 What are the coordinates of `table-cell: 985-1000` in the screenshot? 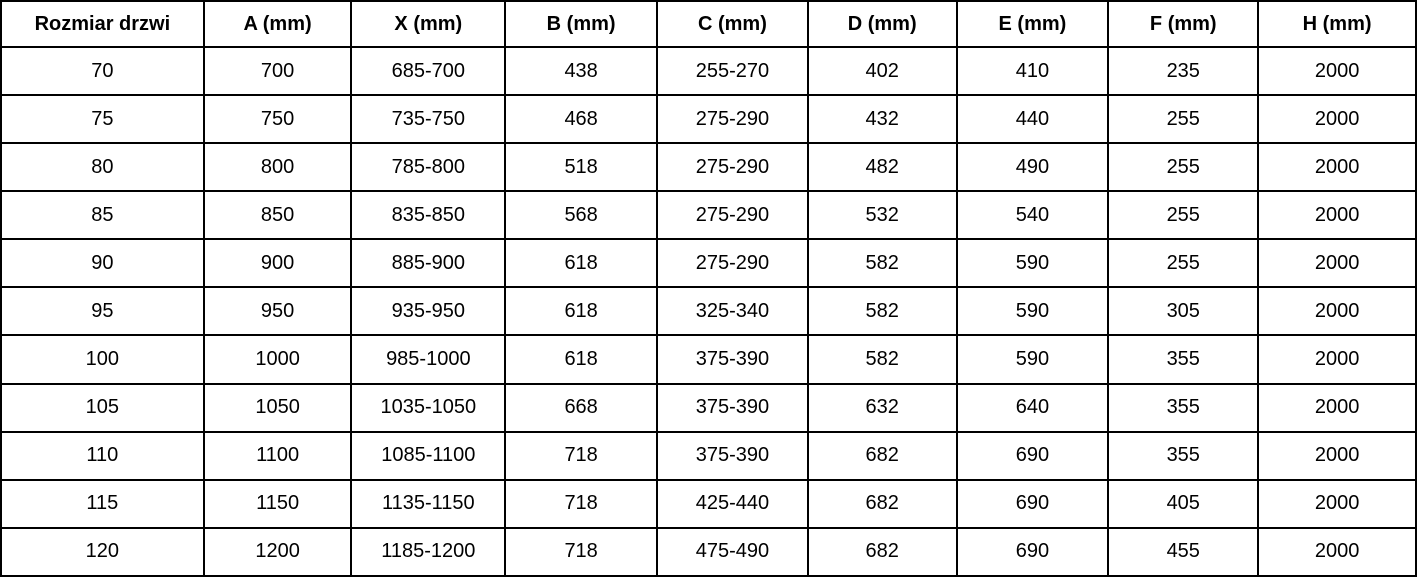 It's located at (428, 359).